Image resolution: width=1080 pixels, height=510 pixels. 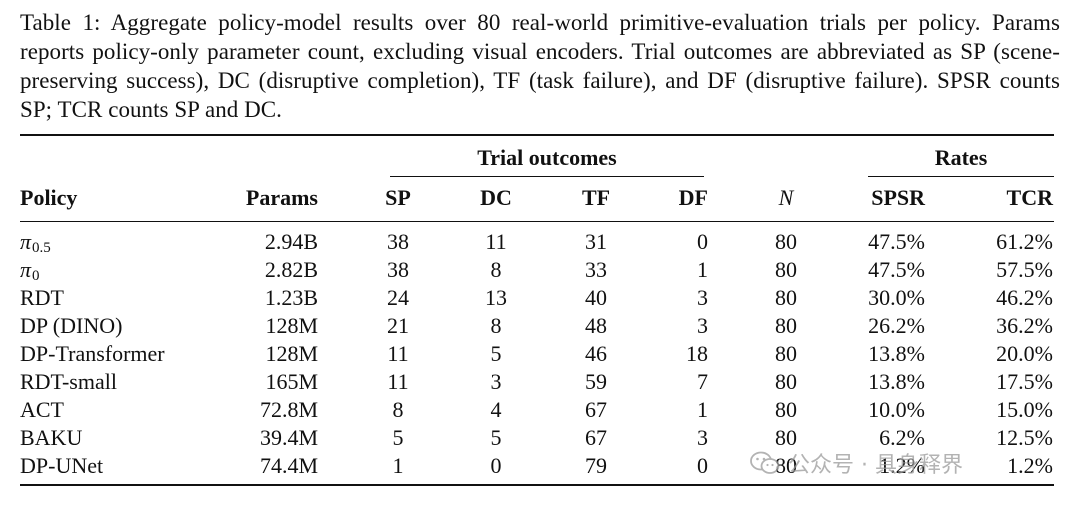 I want to click on cell-df: 7, so click(x=702, y=381).